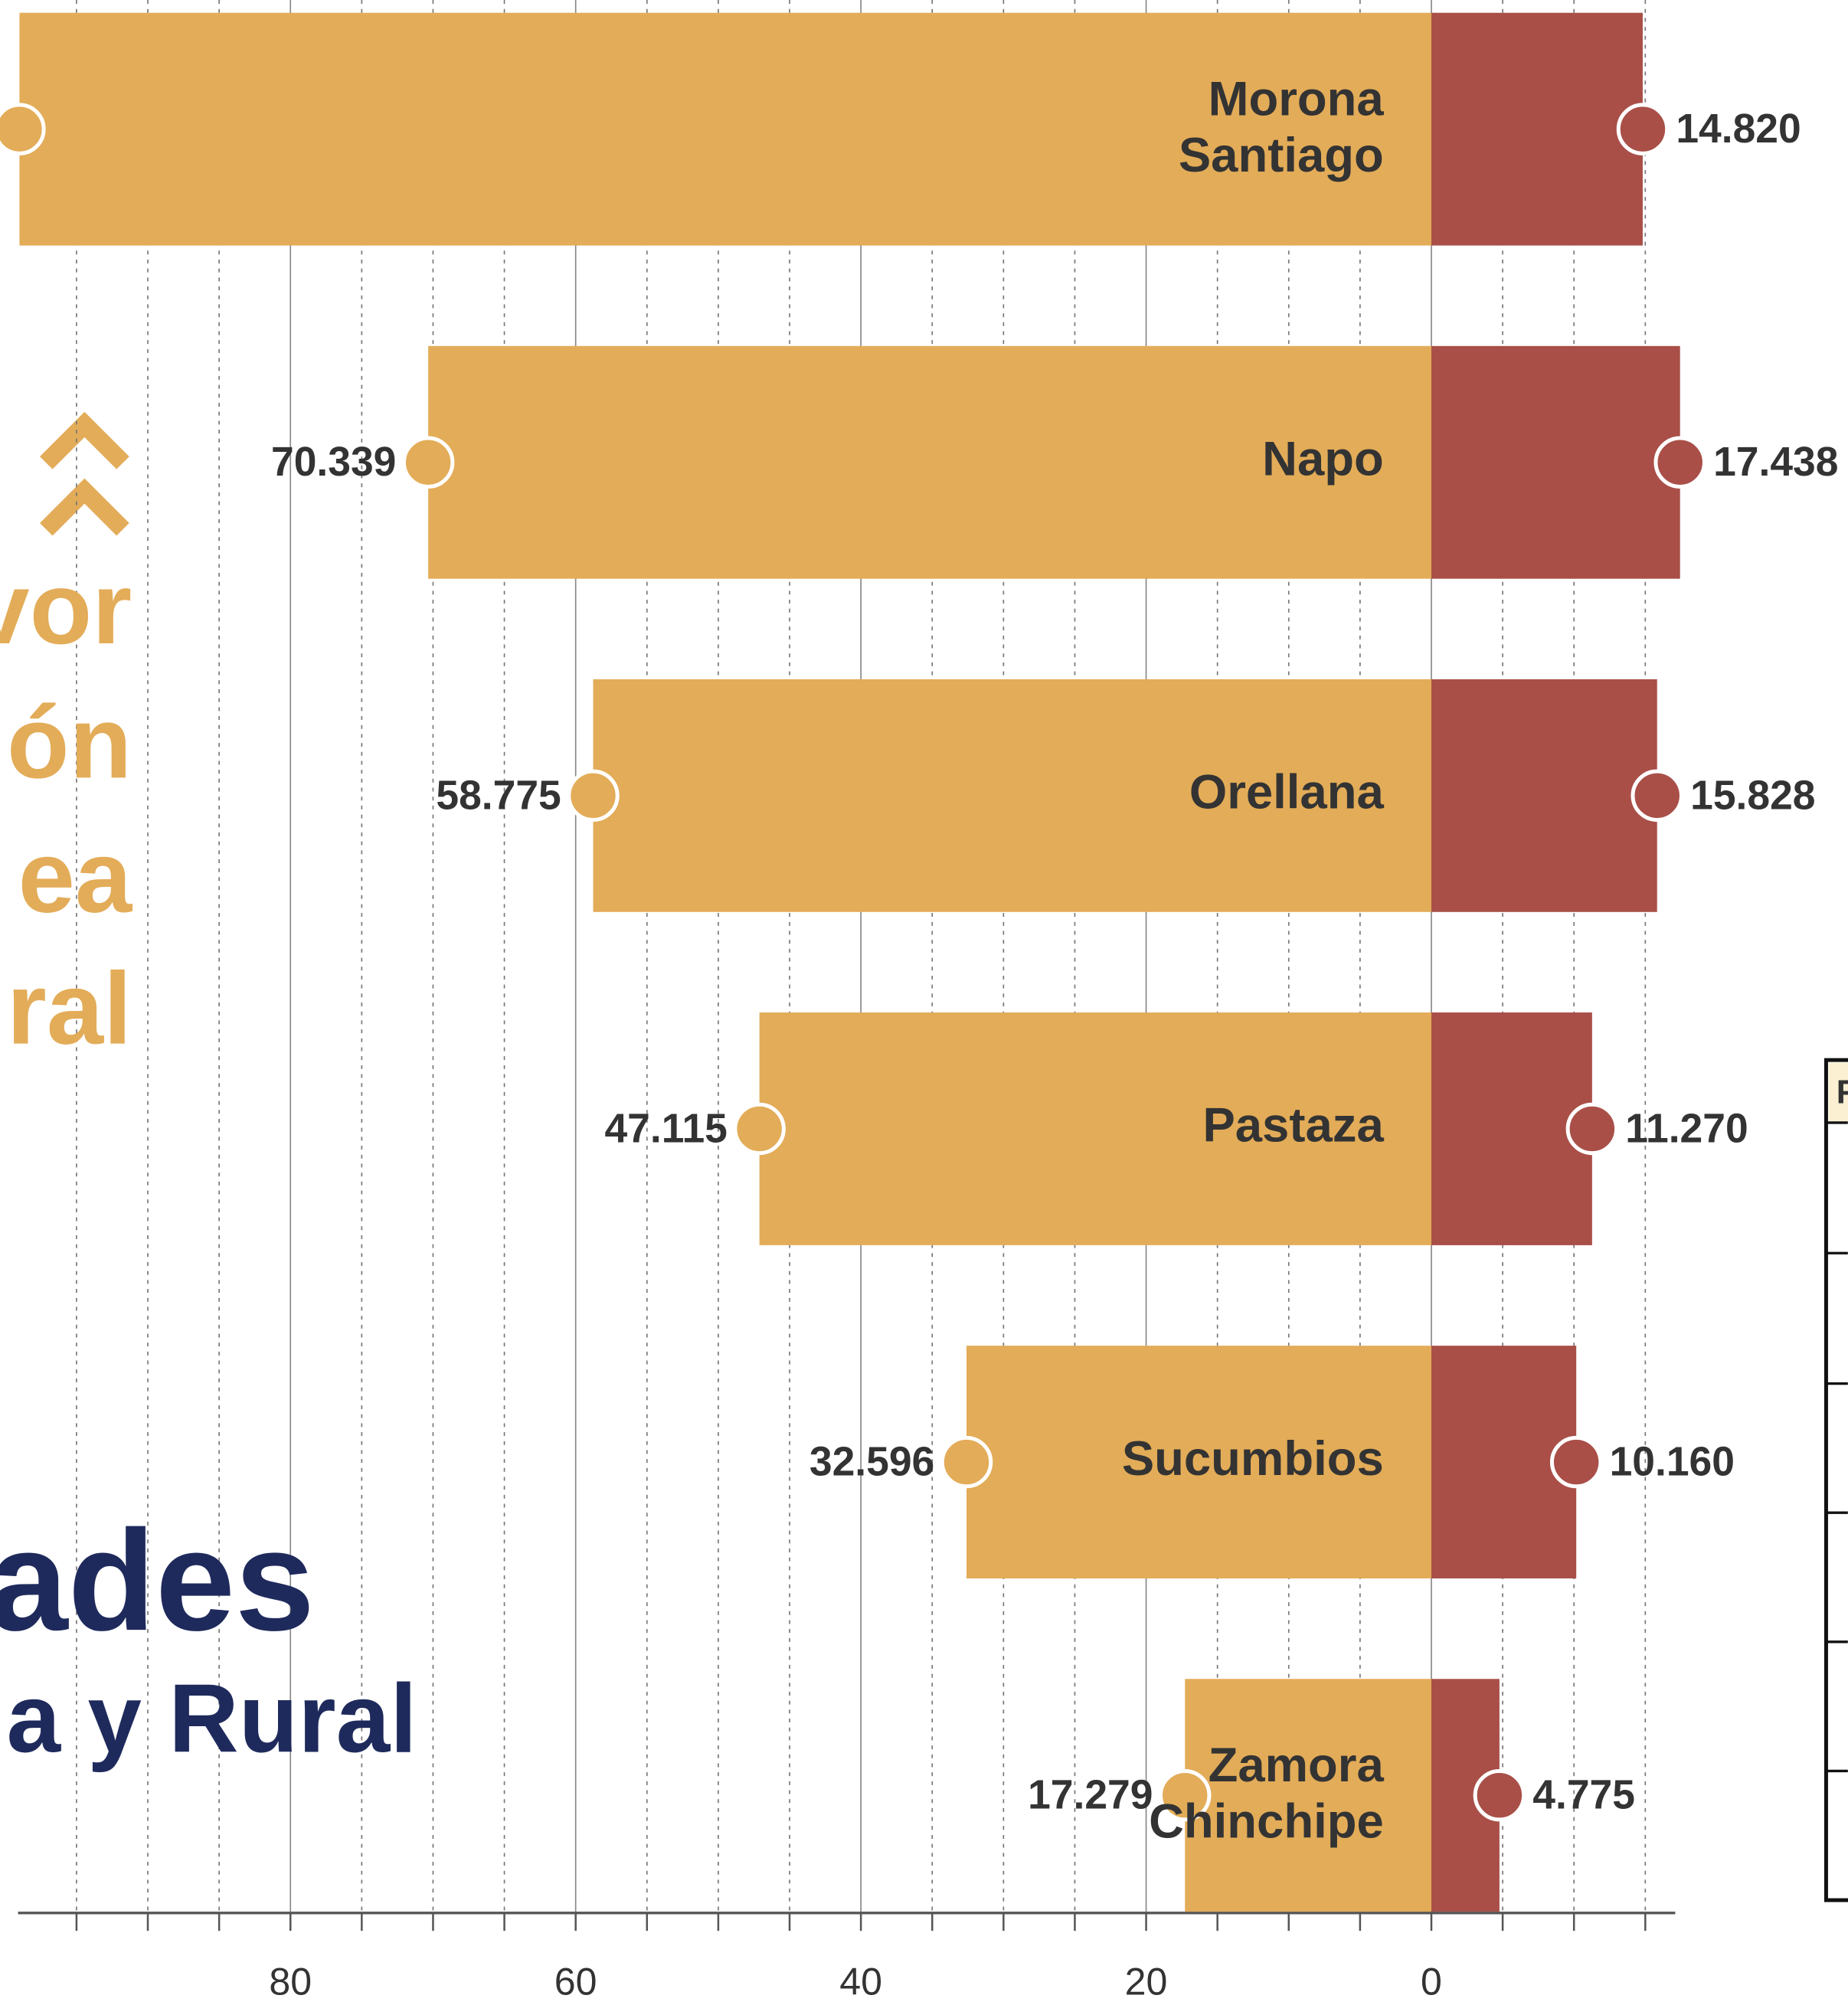  What do you see at coordinates (212, 1718) in the screenshot?
I see `annotation: a y Rural` at bounding box center [212, 1718].